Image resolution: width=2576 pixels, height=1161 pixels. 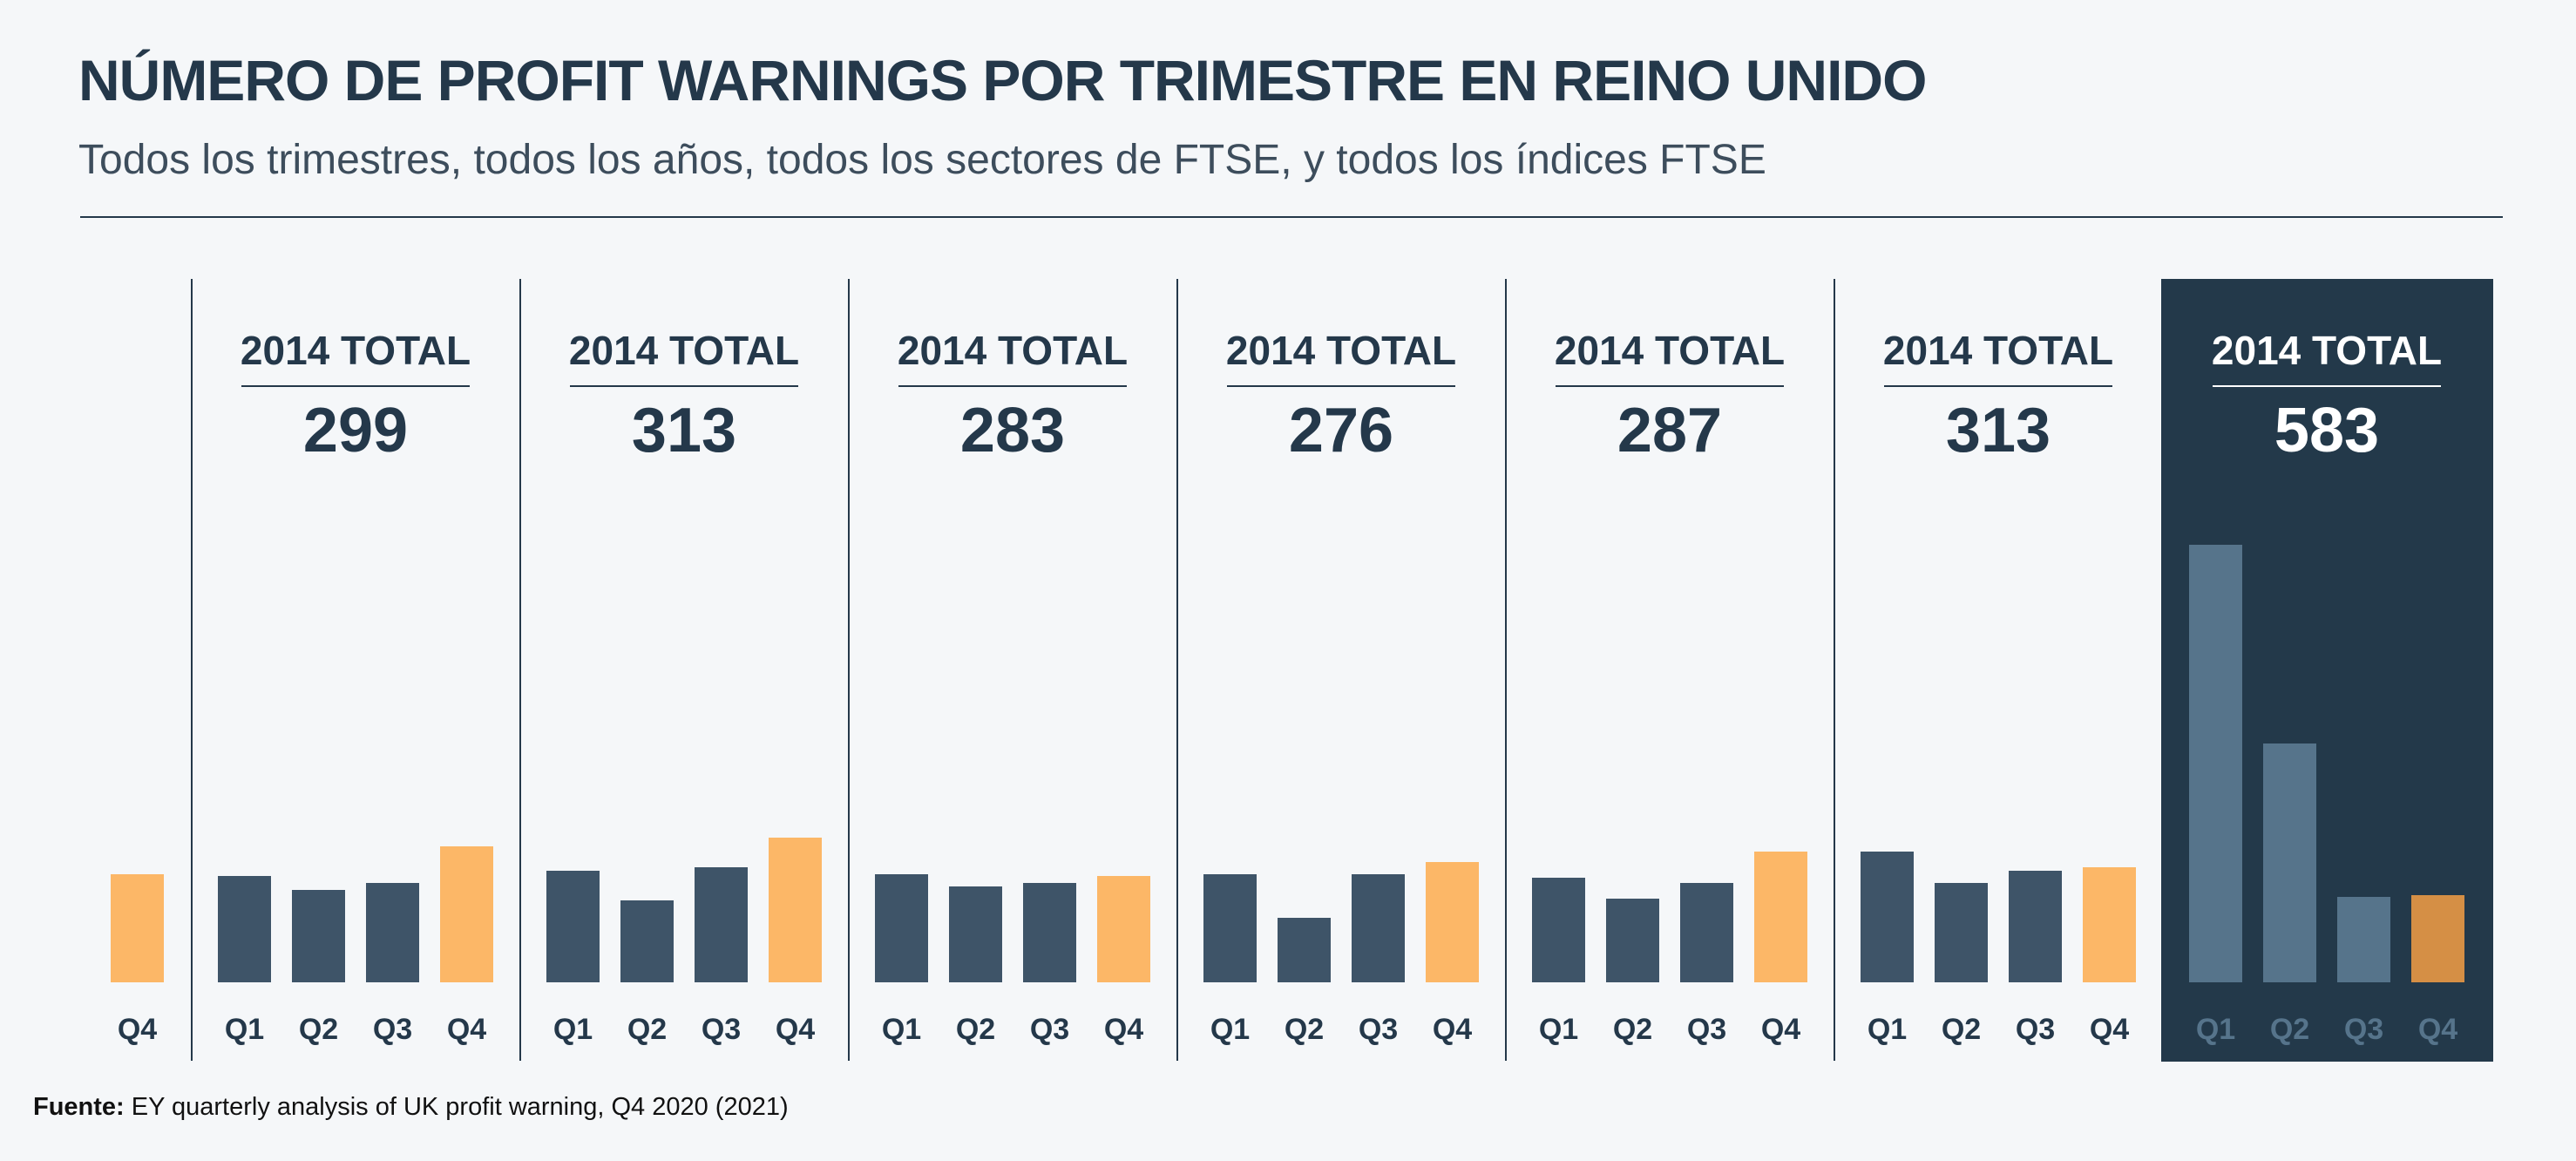 I want to click on group-total-value: 287, so click(x=1670, y=430).